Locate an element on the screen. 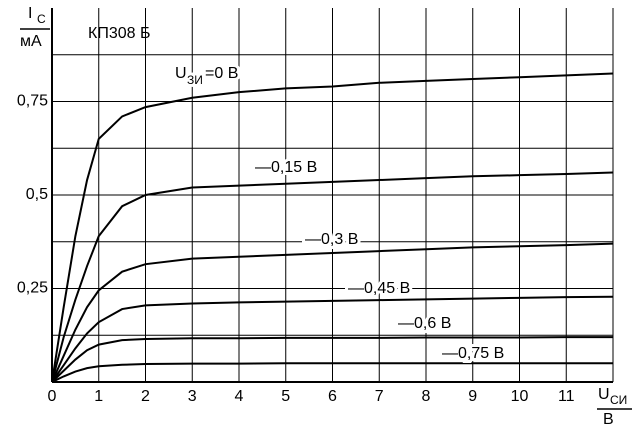  y-axis-unit: мА is located at coordinates (31, 41).